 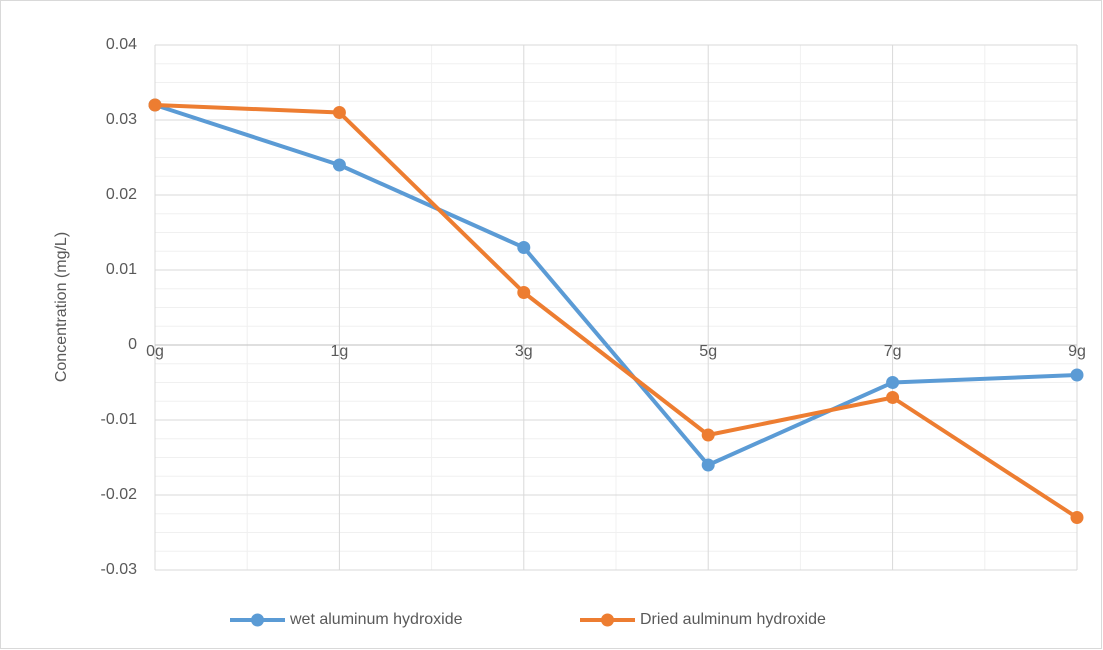 What do you see at coordinates (893, 351) in the screenshot?
I see `x-tick-label: 7g` at bounding box center [893, 351].